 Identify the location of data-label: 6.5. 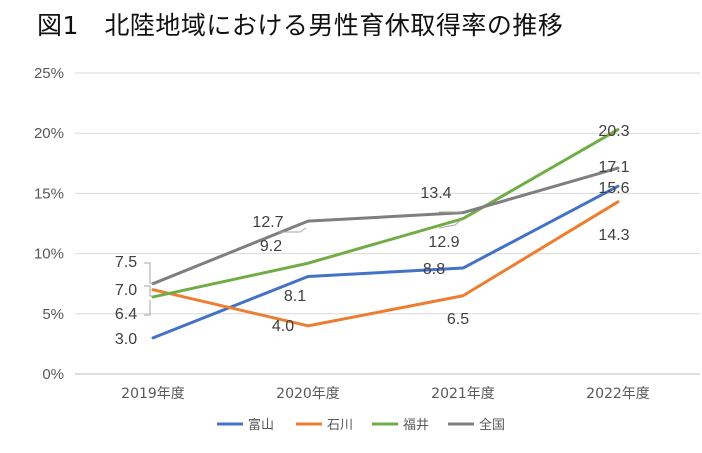
(458, 319).